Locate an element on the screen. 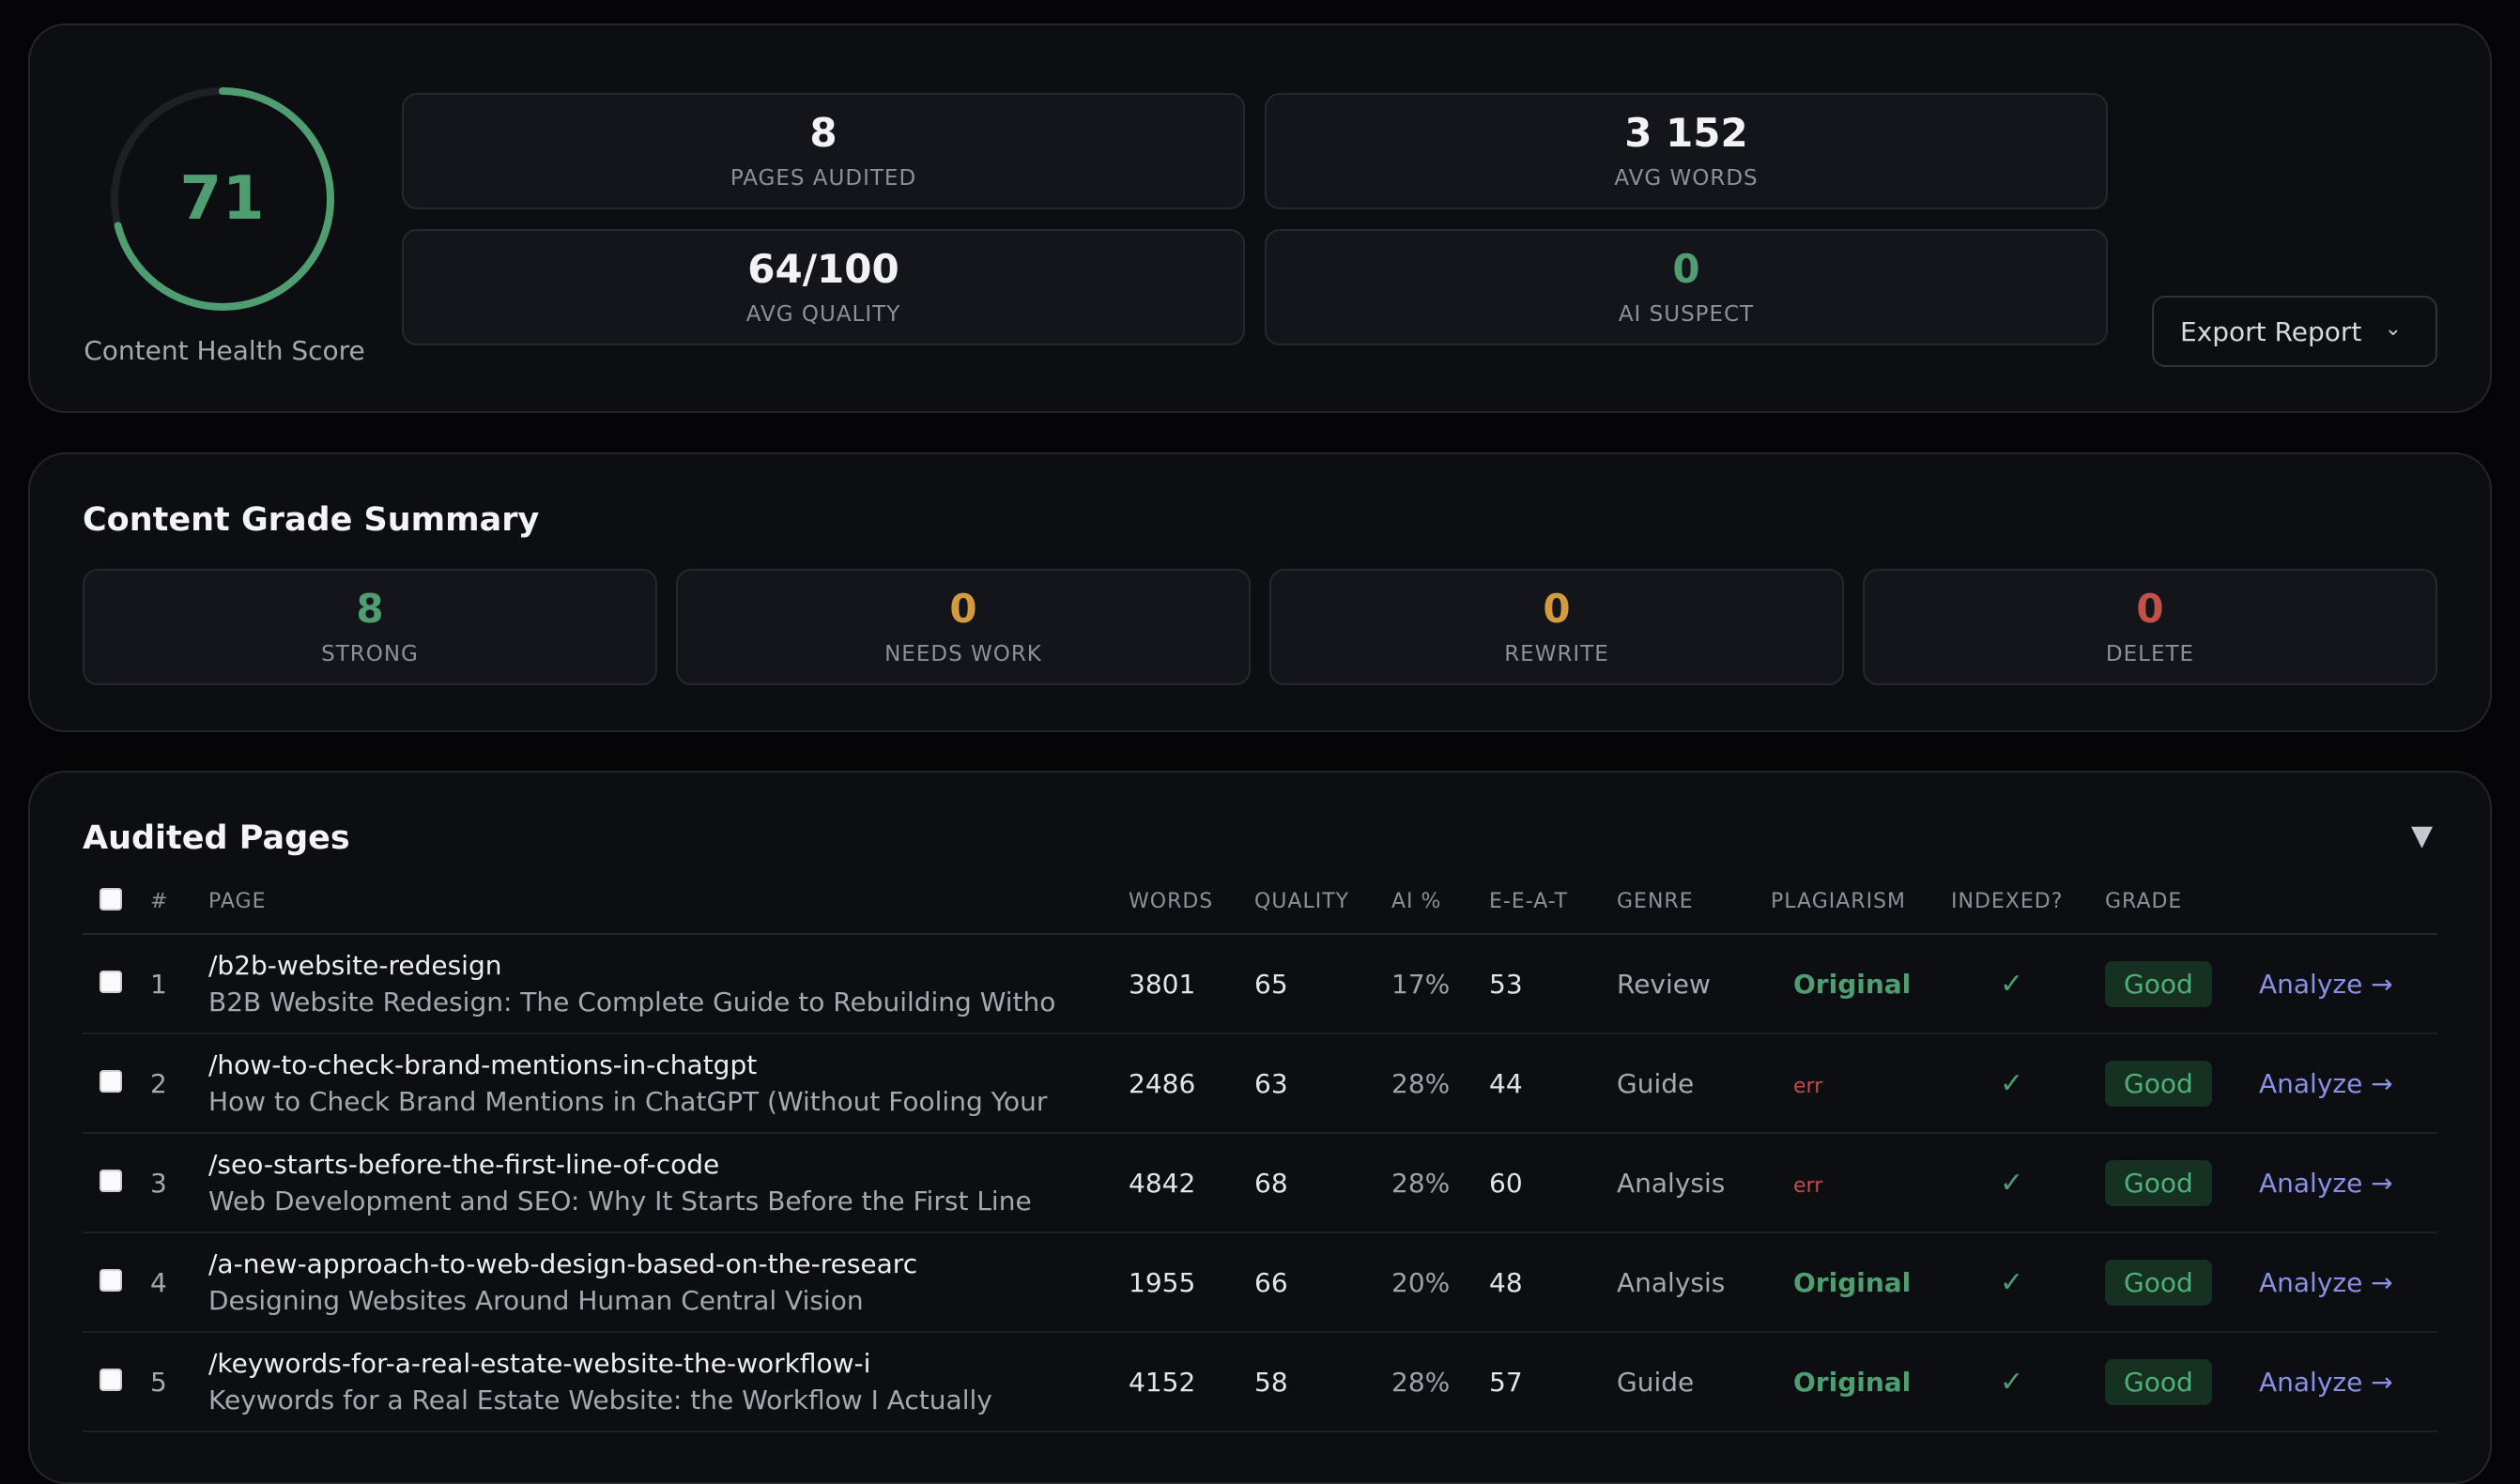  gauge-ring is located at coordinates (222, 199).